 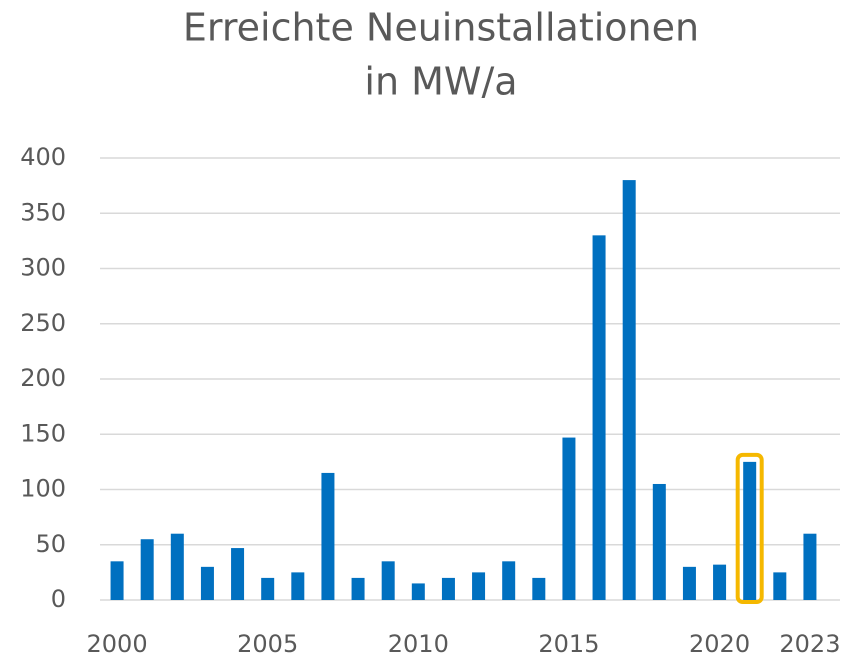 I want to click on y-tick-label: 0, so click(x=58, y=599).